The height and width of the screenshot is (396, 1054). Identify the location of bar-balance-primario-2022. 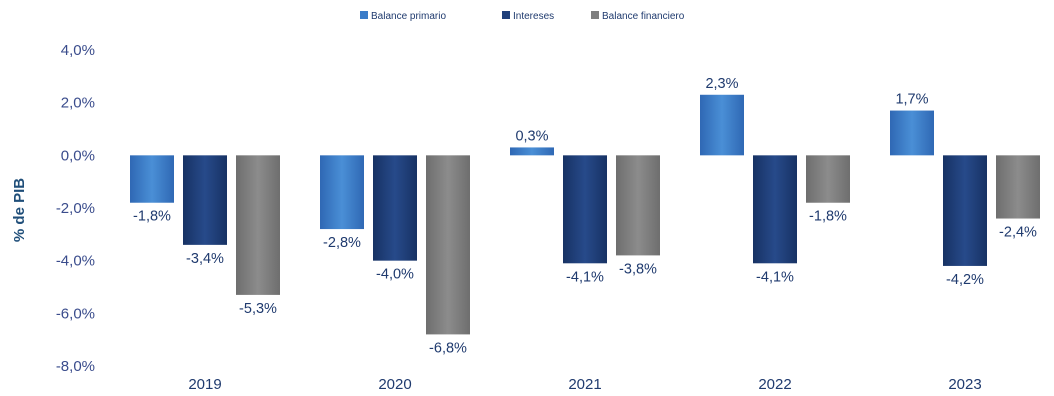
(722, 125).